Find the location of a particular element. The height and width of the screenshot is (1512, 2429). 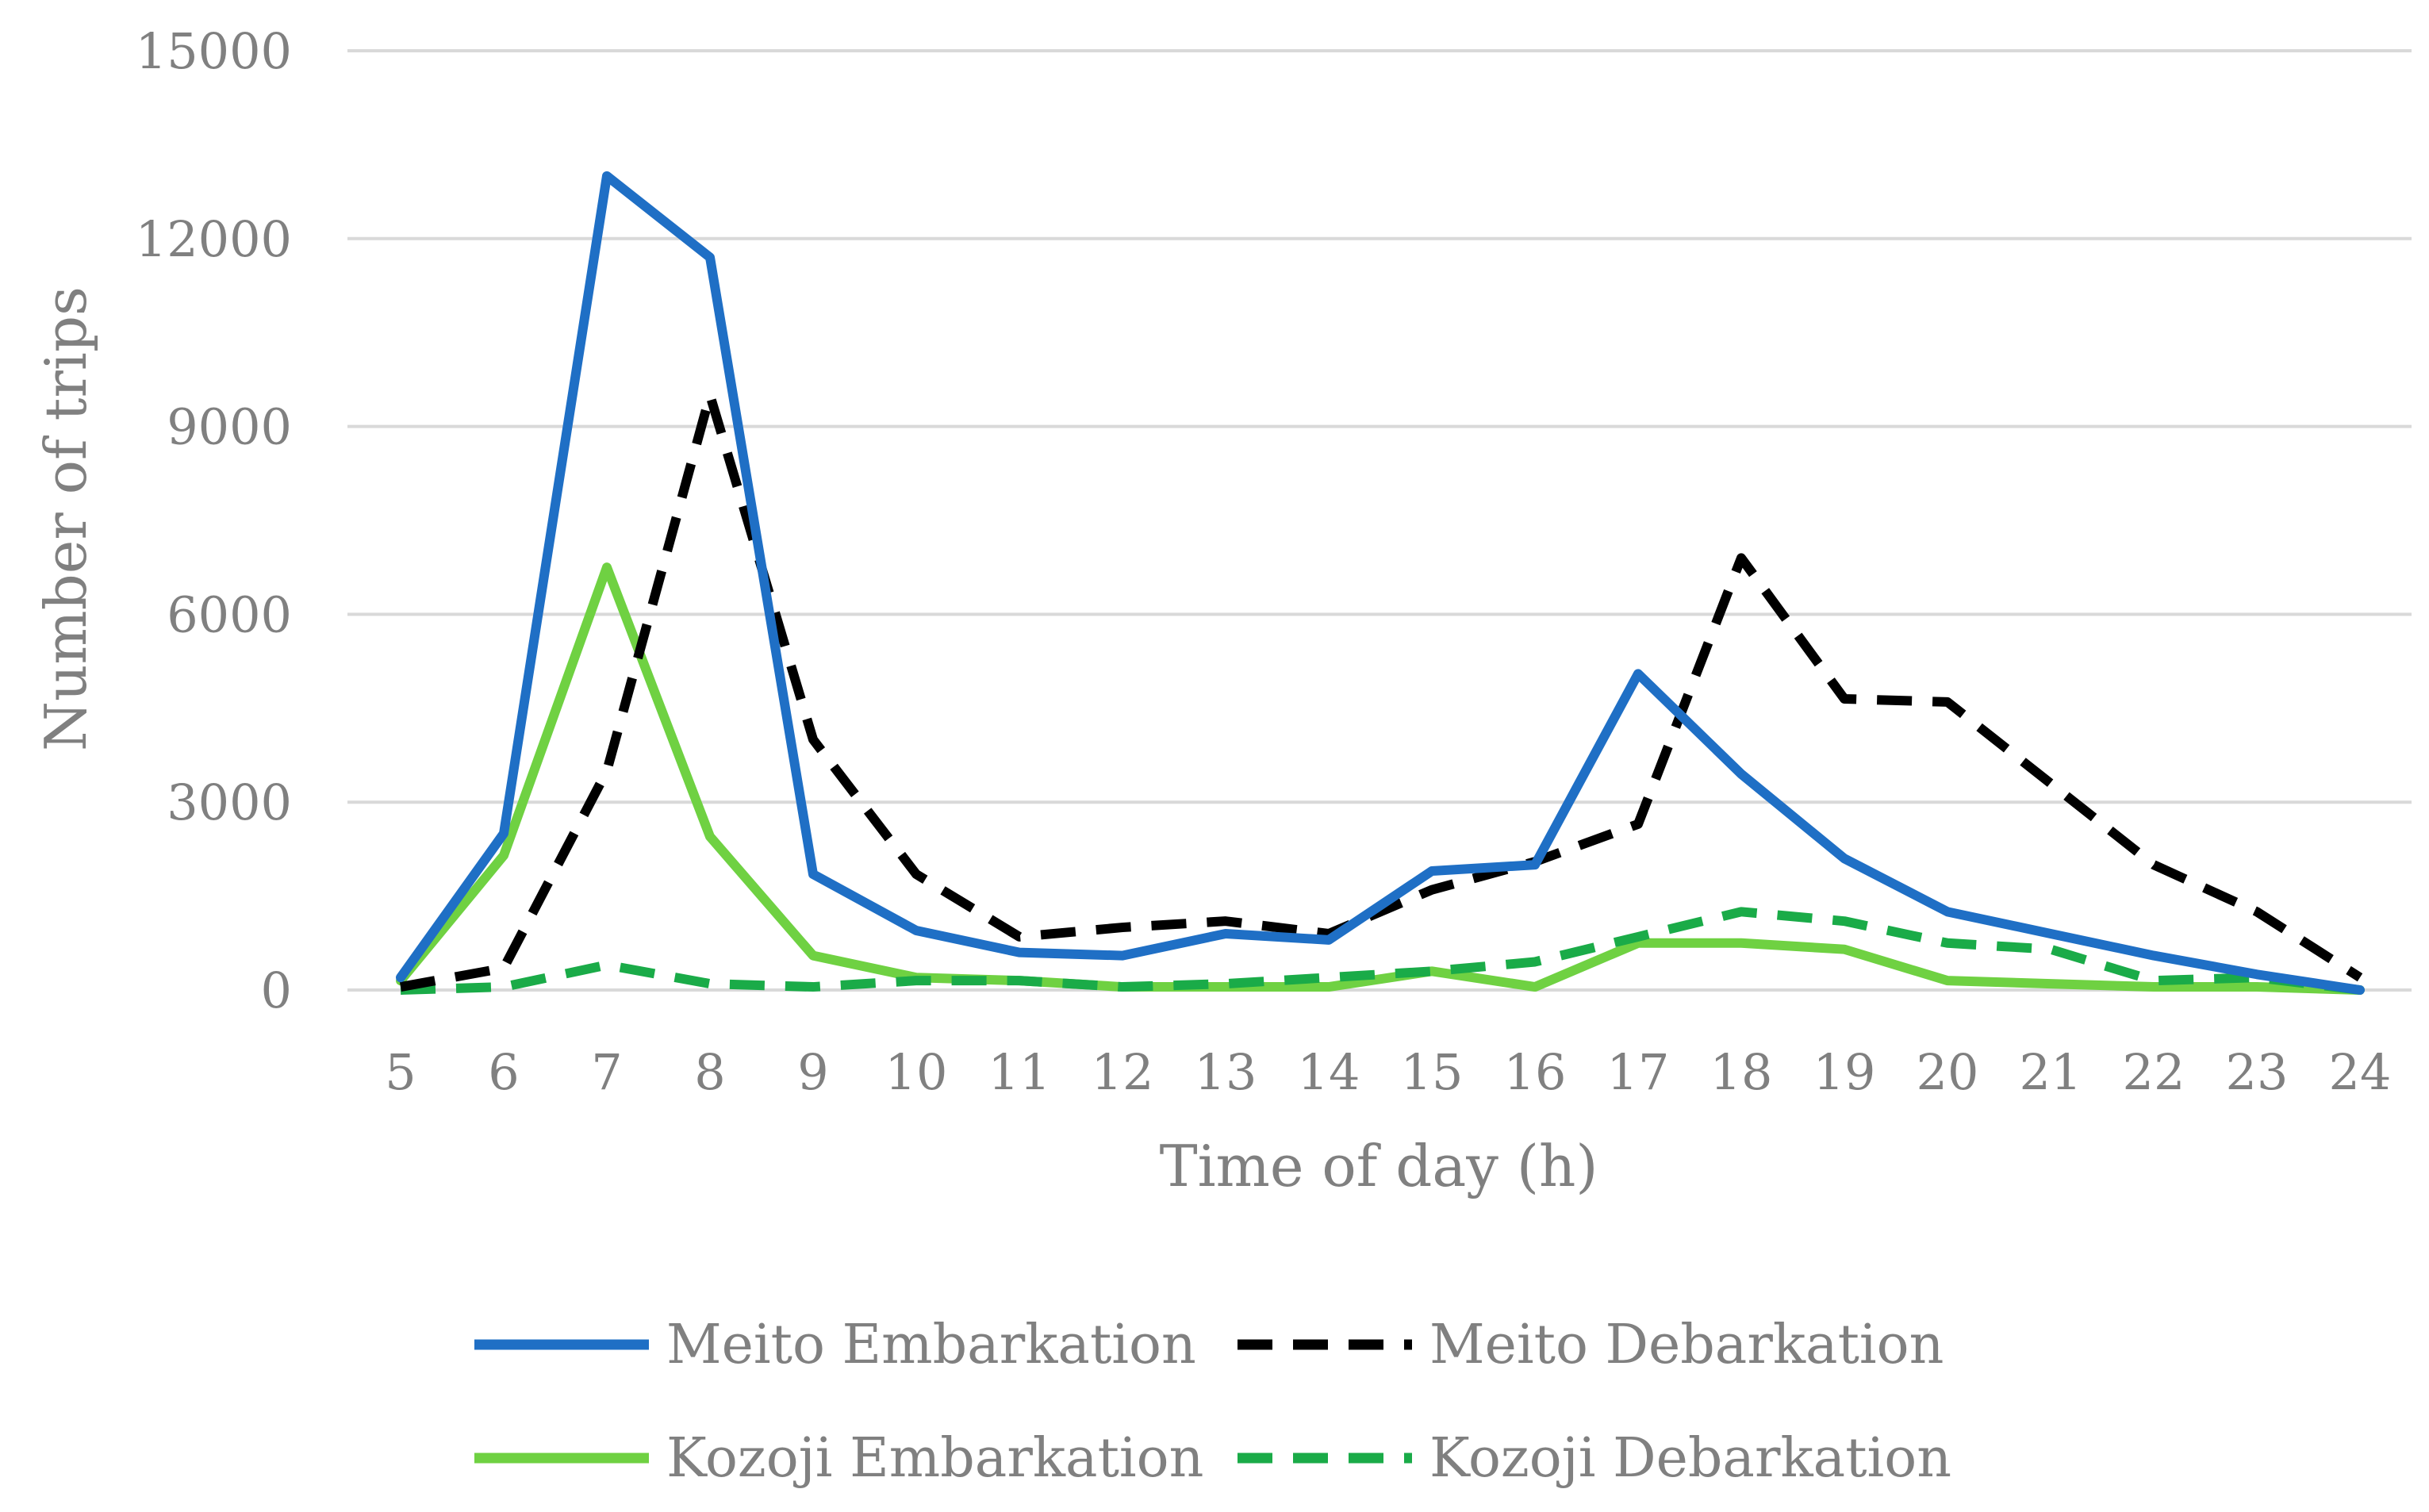

x-tick-label: 18 is located at coordinates (1742, 1072).